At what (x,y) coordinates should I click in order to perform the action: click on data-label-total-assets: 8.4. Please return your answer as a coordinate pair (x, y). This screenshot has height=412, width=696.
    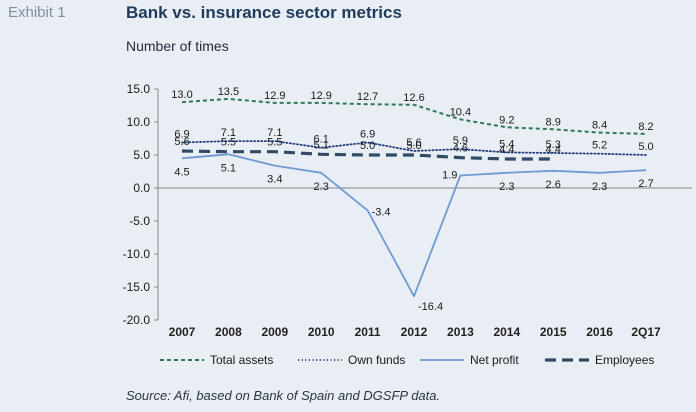
    Looking at the image, I should click on (599, 126).